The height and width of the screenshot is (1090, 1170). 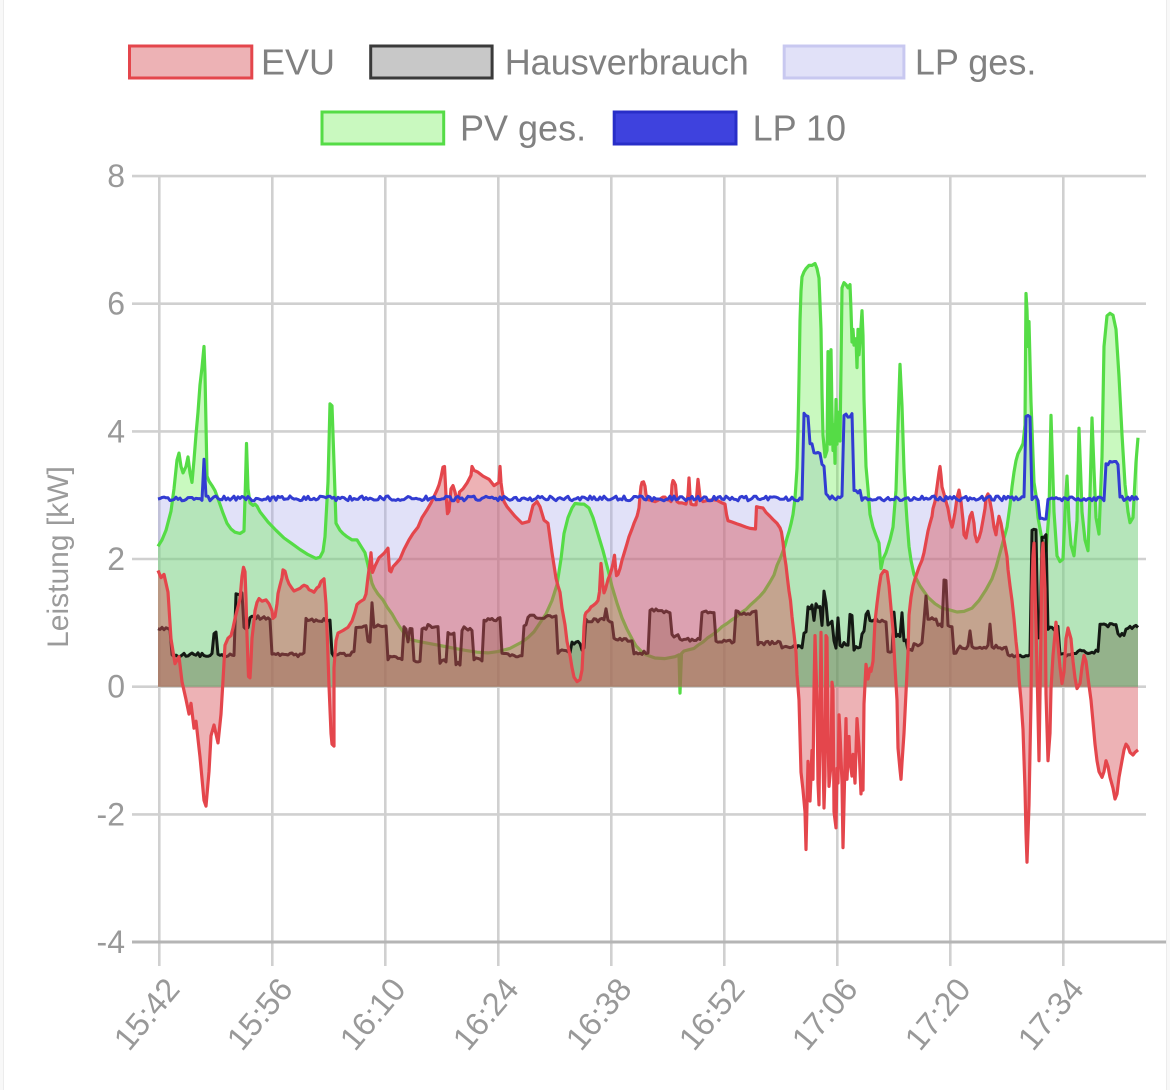 What do you see at coordinates (116, 431) in the screenshot?
I see `svg-text: 4` at bounding box center [116, 431].